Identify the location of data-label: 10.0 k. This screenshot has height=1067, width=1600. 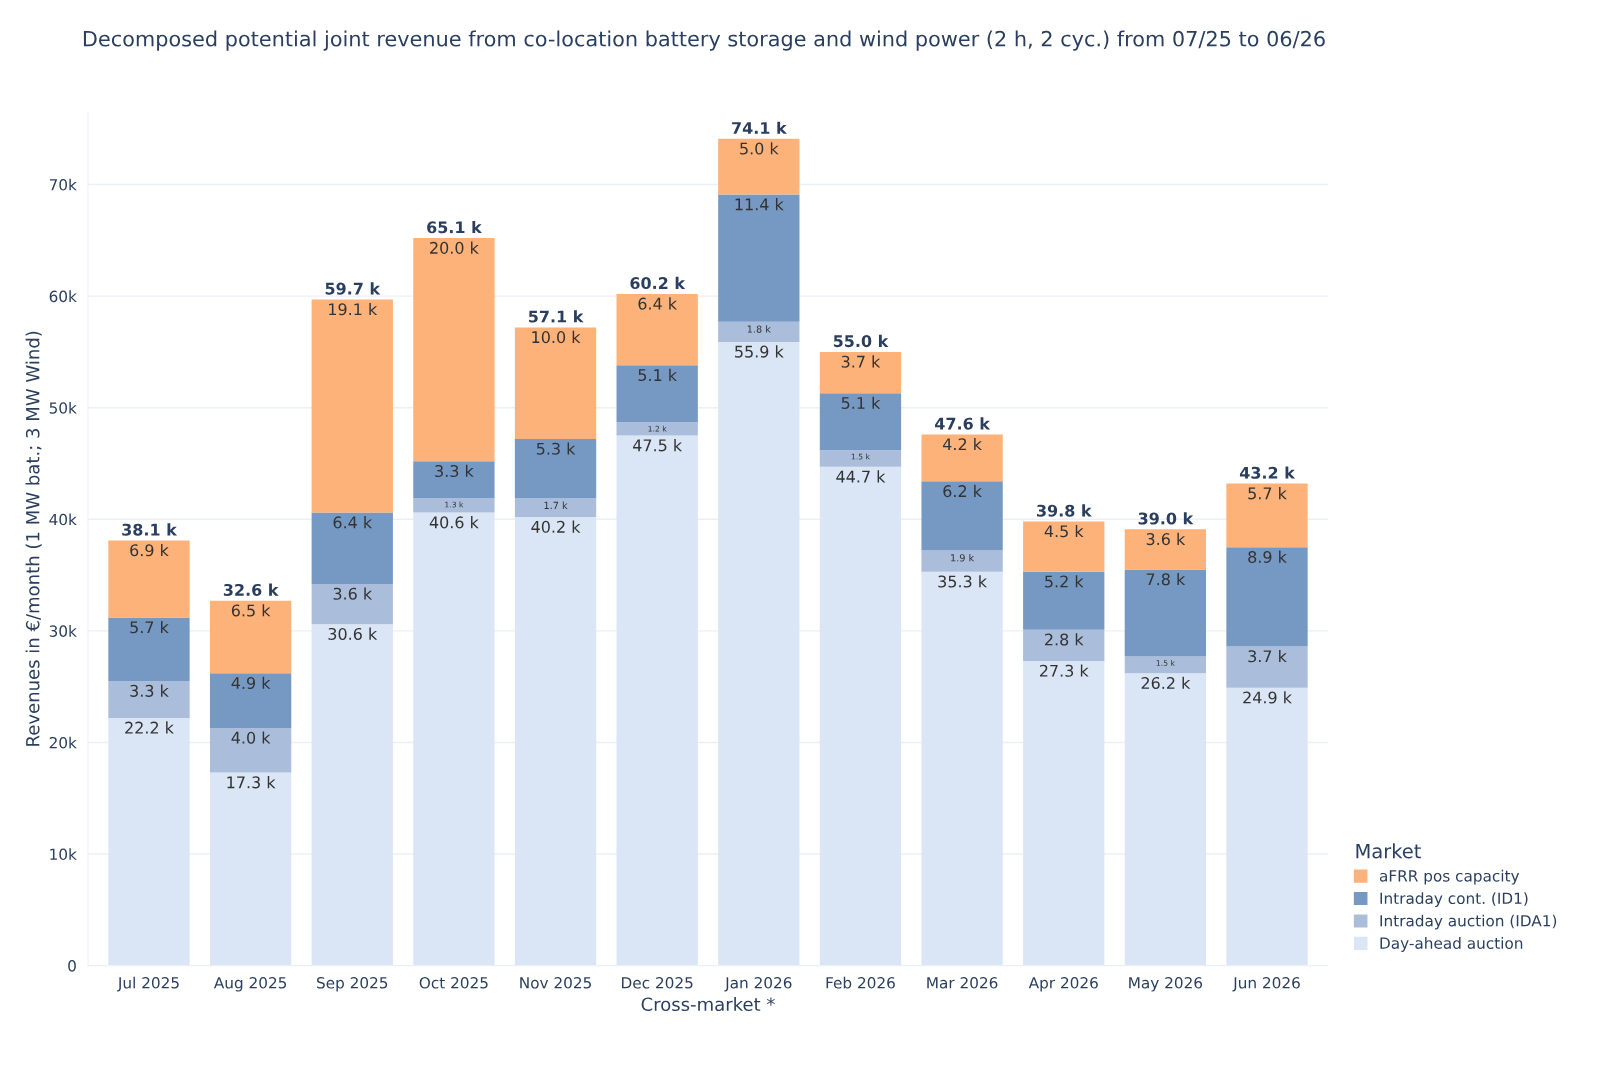
(556, 337).